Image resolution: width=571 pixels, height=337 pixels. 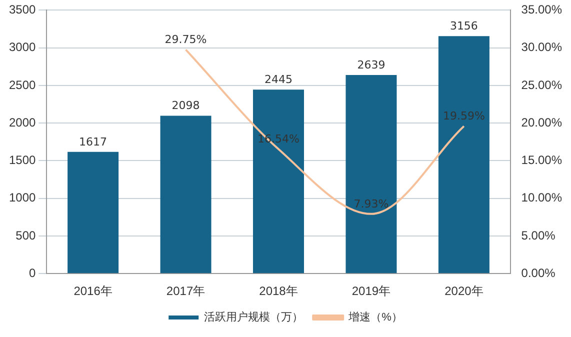 What do you see at coordinates (278, 79) in the screenshot?
I see `data-label: 2445` at bounding box center [278, 79].